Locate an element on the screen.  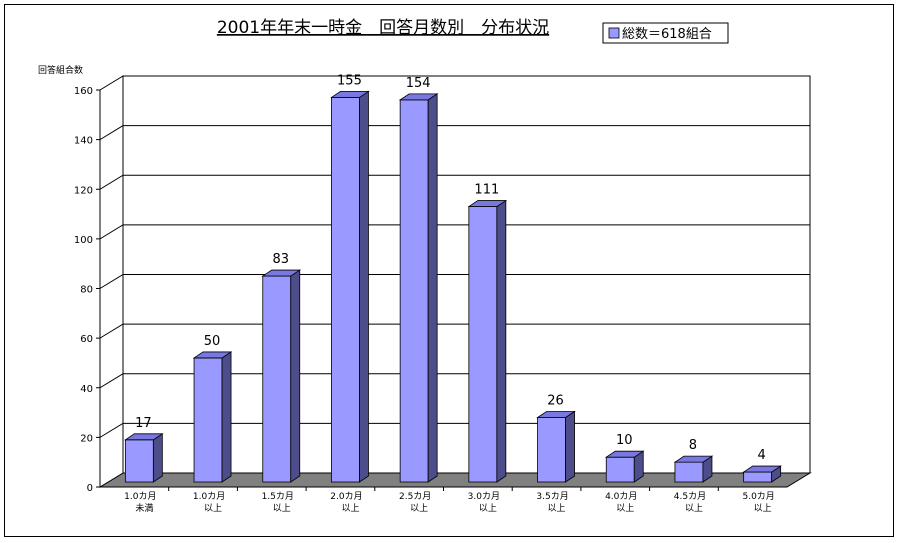
value-label: 83 is located at coordinates (280, 259).